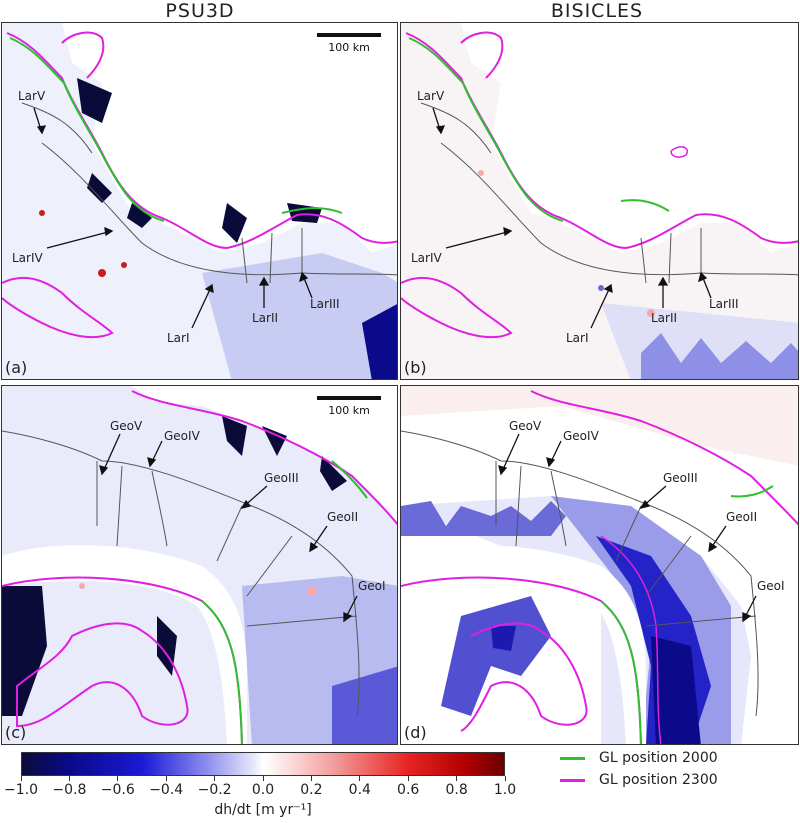 This screenshot has height=823, width=800. I want to click on legend-label: GL position 2300, so click(658, 780).